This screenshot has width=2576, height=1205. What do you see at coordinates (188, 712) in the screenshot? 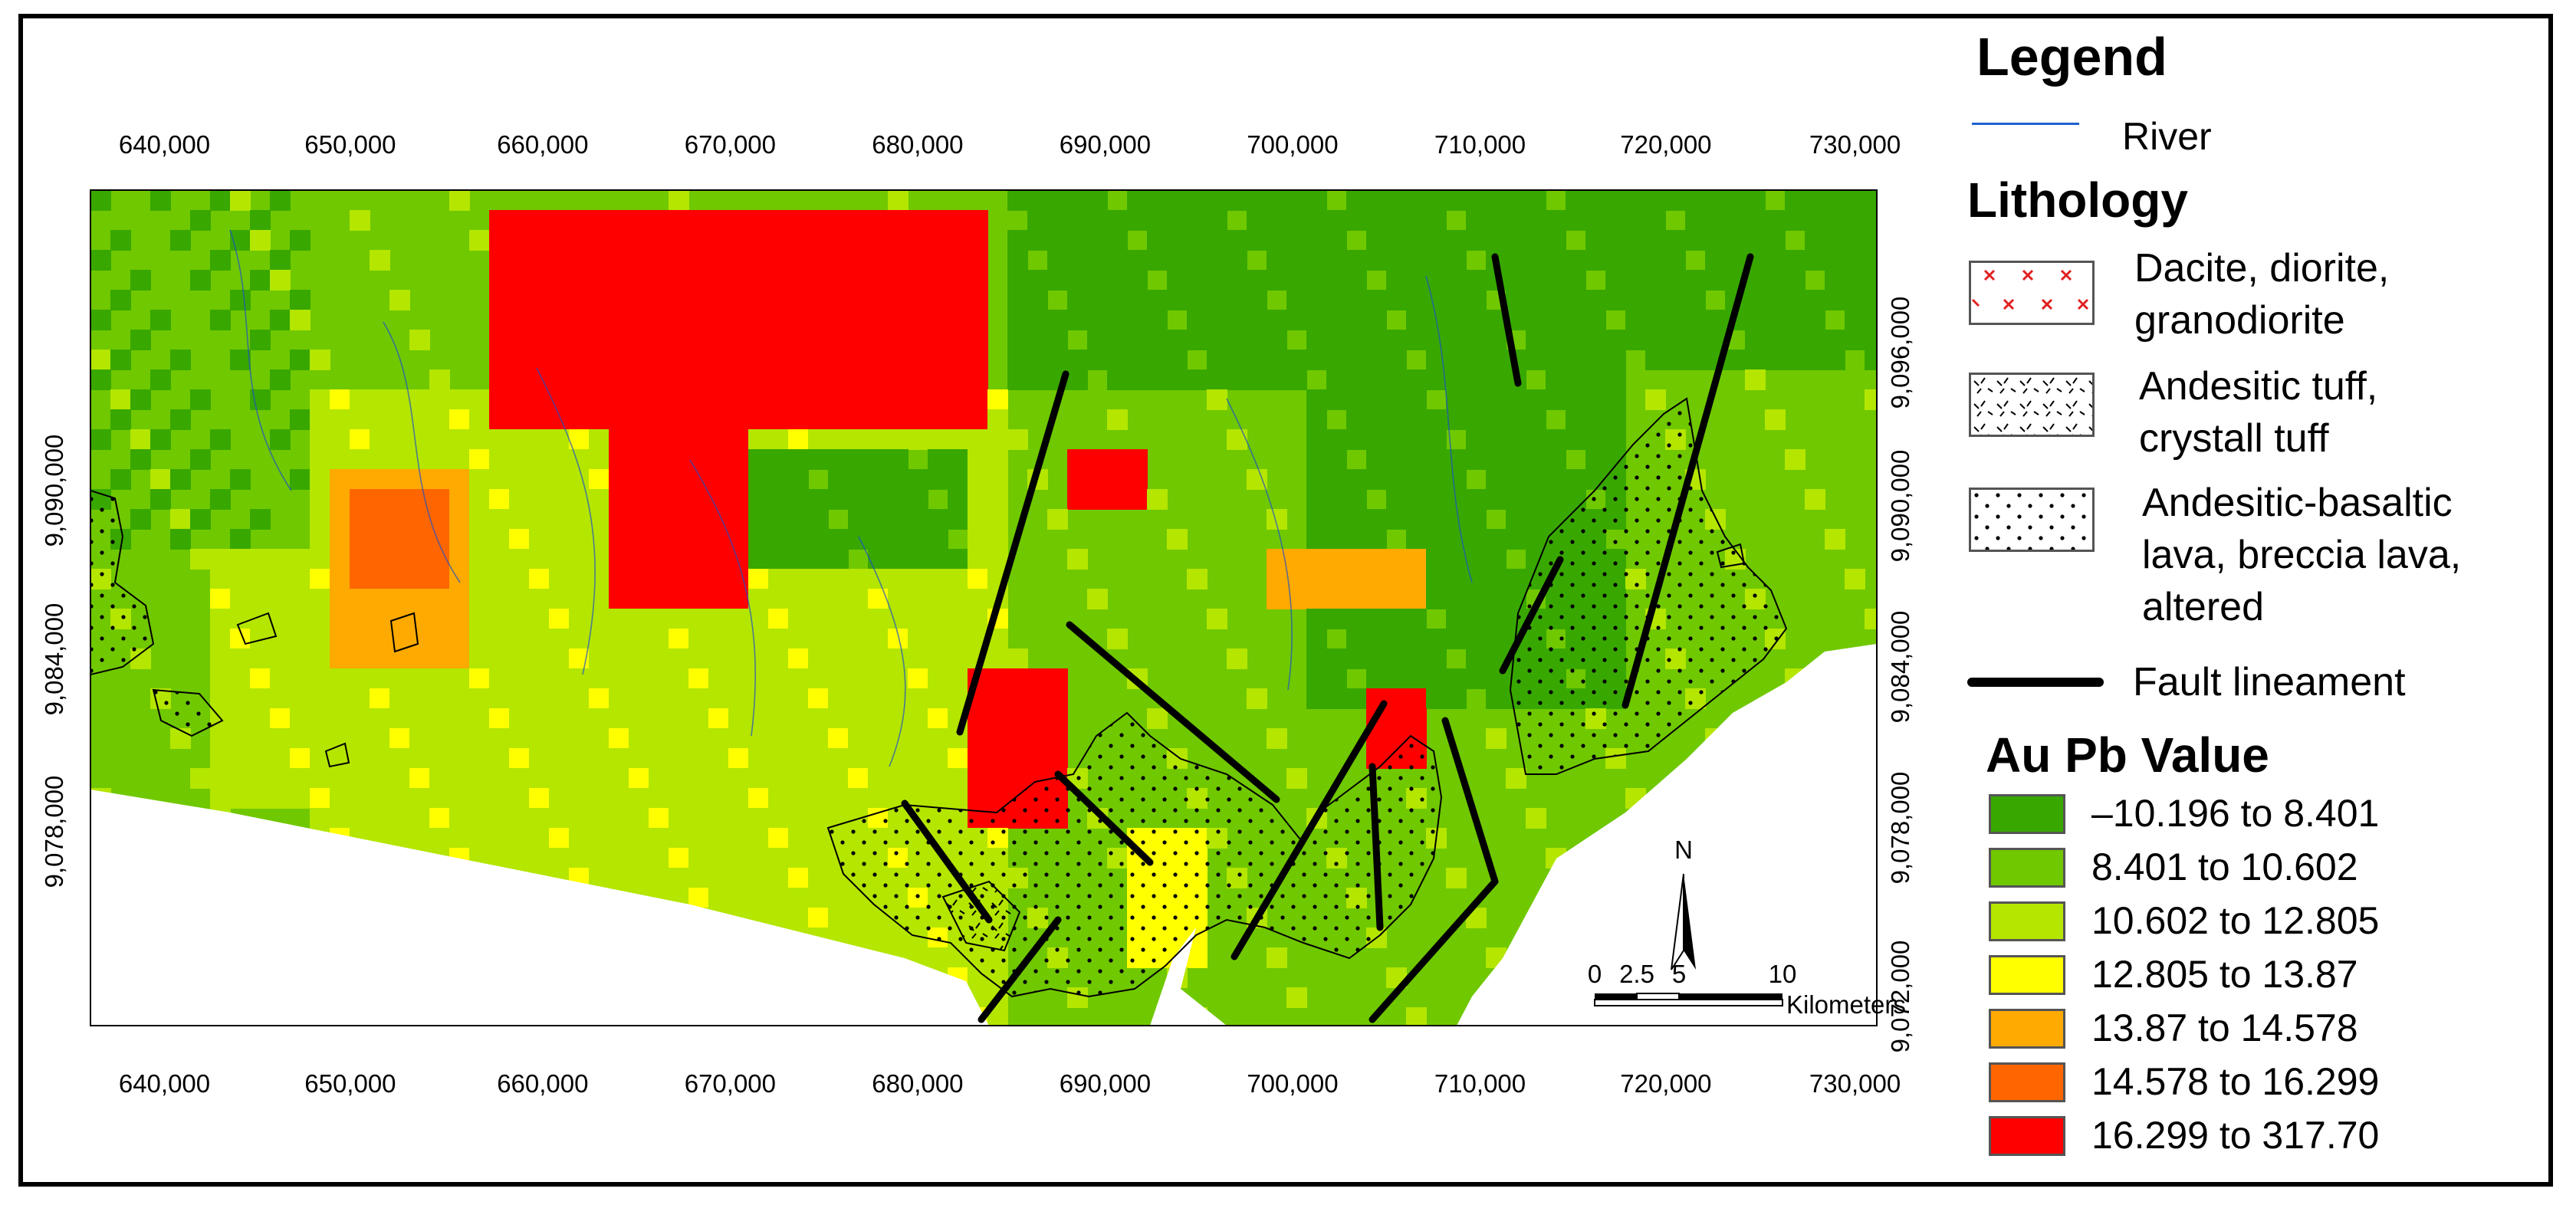
I see `island-outline` at bounding box center [188, 712].